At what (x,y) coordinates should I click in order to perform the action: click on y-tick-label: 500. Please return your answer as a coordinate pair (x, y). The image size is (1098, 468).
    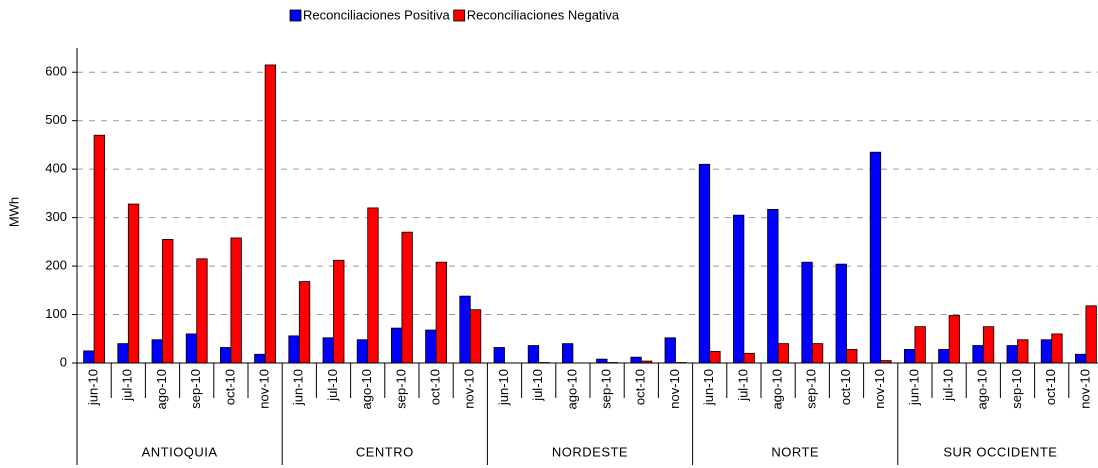
    Looking at the image, I should click on (56, 119).